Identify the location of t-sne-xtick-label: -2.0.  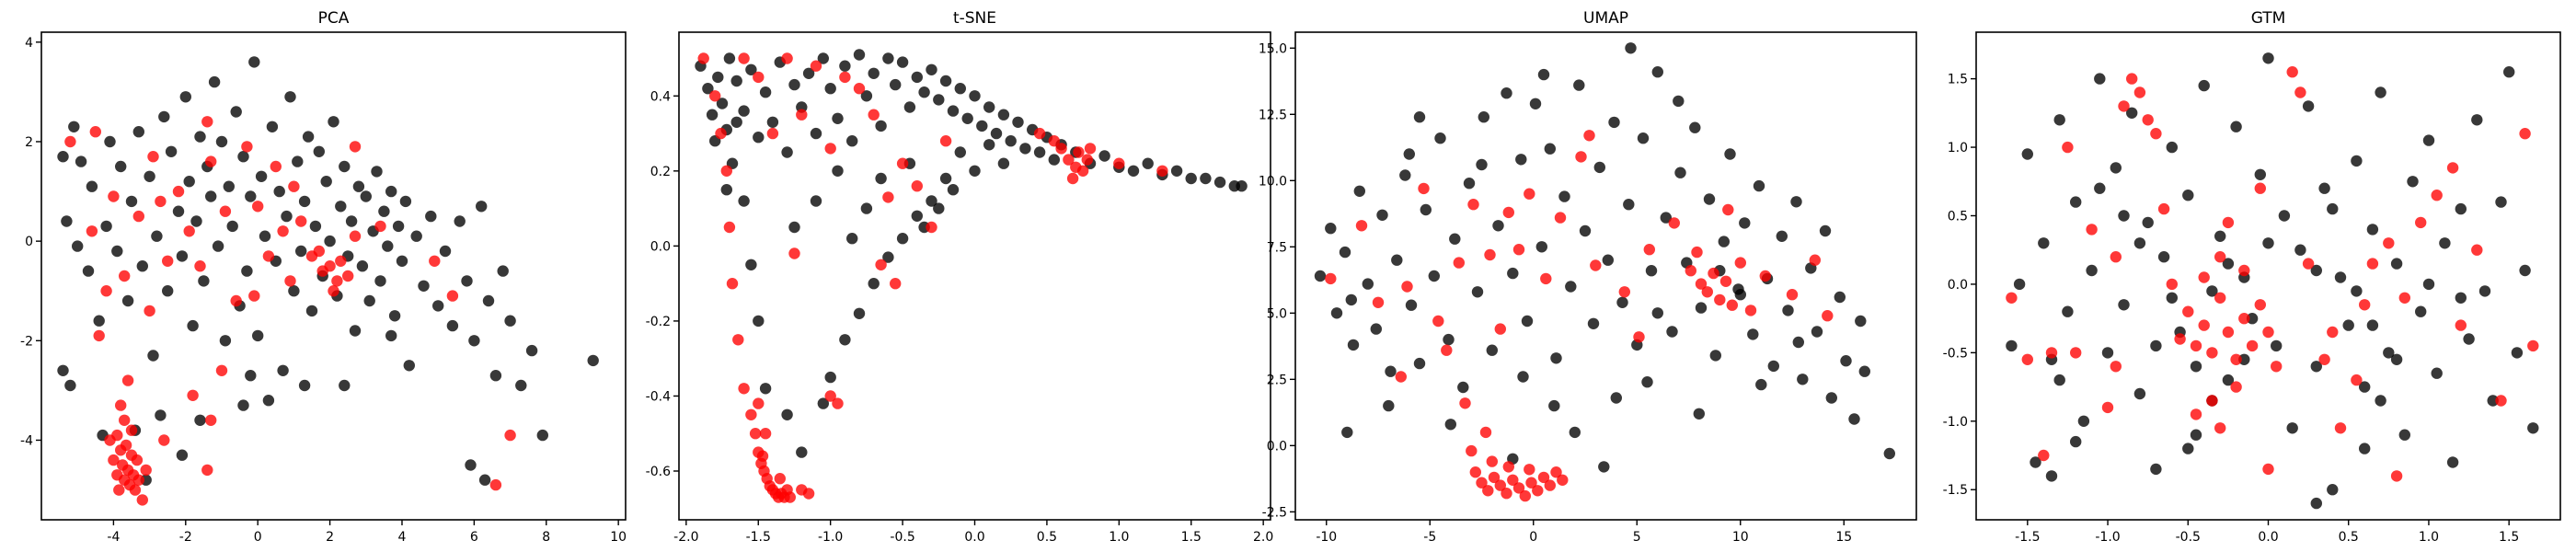
(685, 537).